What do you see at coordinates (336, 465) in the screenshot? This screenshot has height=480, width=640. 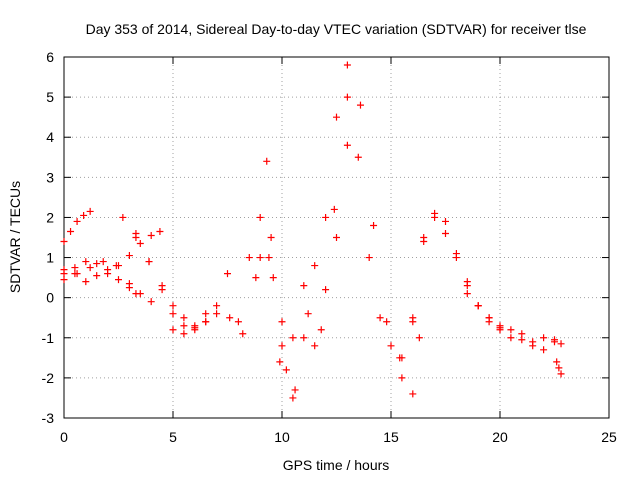 I see `x-axis-label: GPS time / hours` at bounding box center [336, 465].